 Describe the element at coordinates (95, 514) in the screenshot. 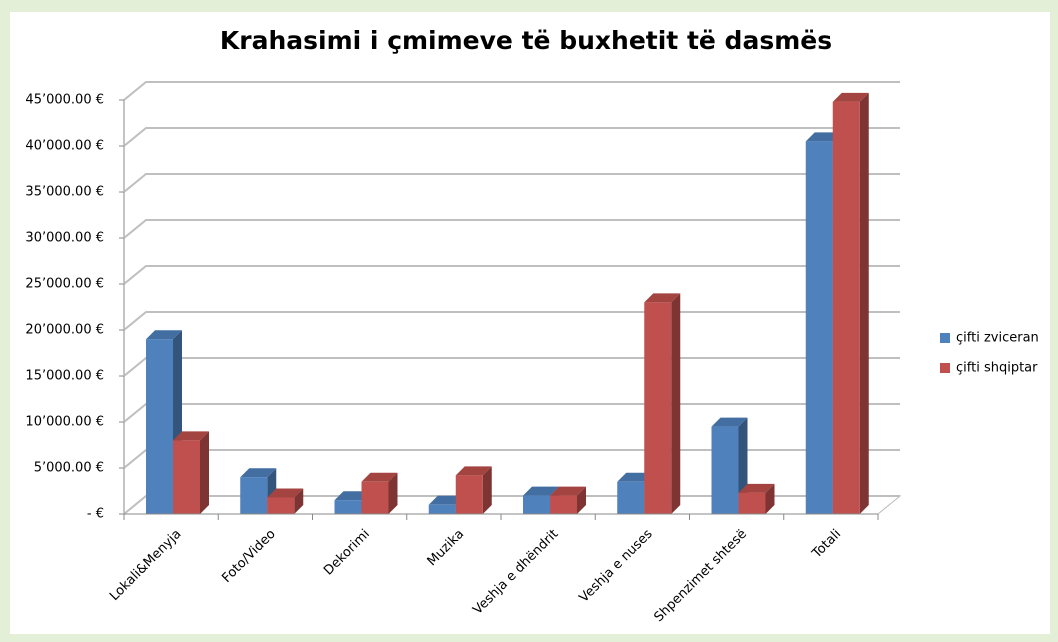

I see `y-tick-label: - €` at that location.